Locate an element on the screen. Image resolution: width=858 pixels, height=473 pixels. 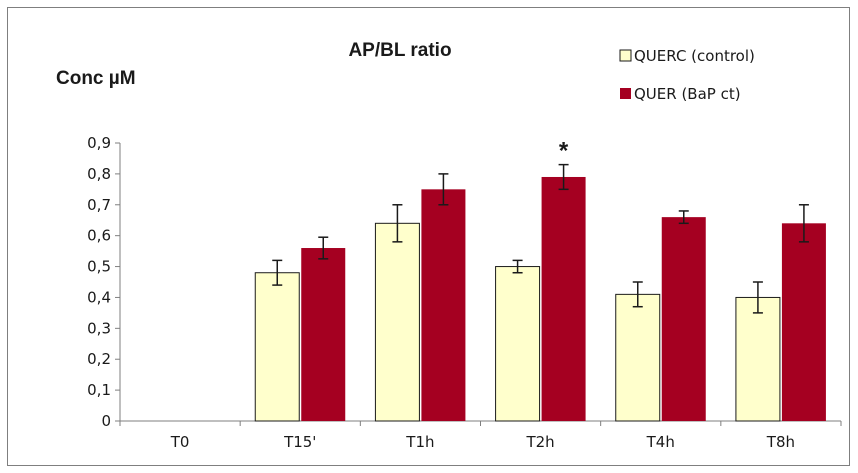
y-tick-label: 0,6 is located at coordinates (99, 236).